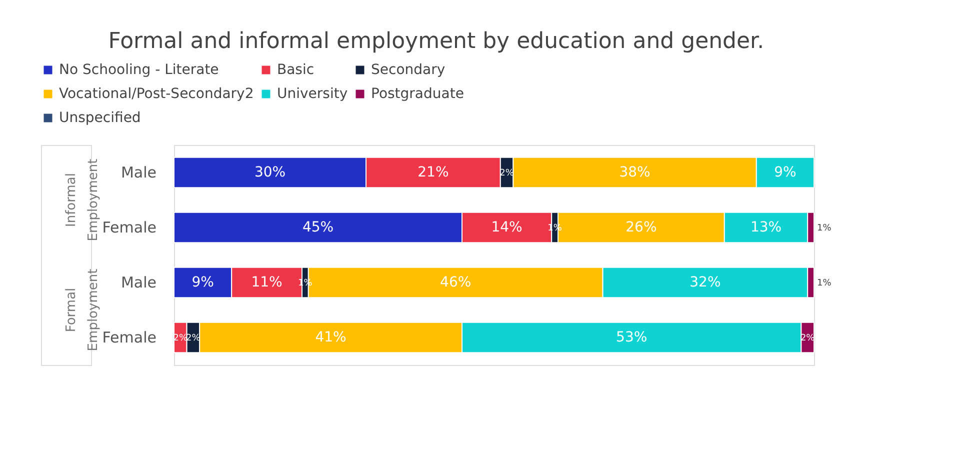  I want to click on data-label: 13%, so click(766, 228).